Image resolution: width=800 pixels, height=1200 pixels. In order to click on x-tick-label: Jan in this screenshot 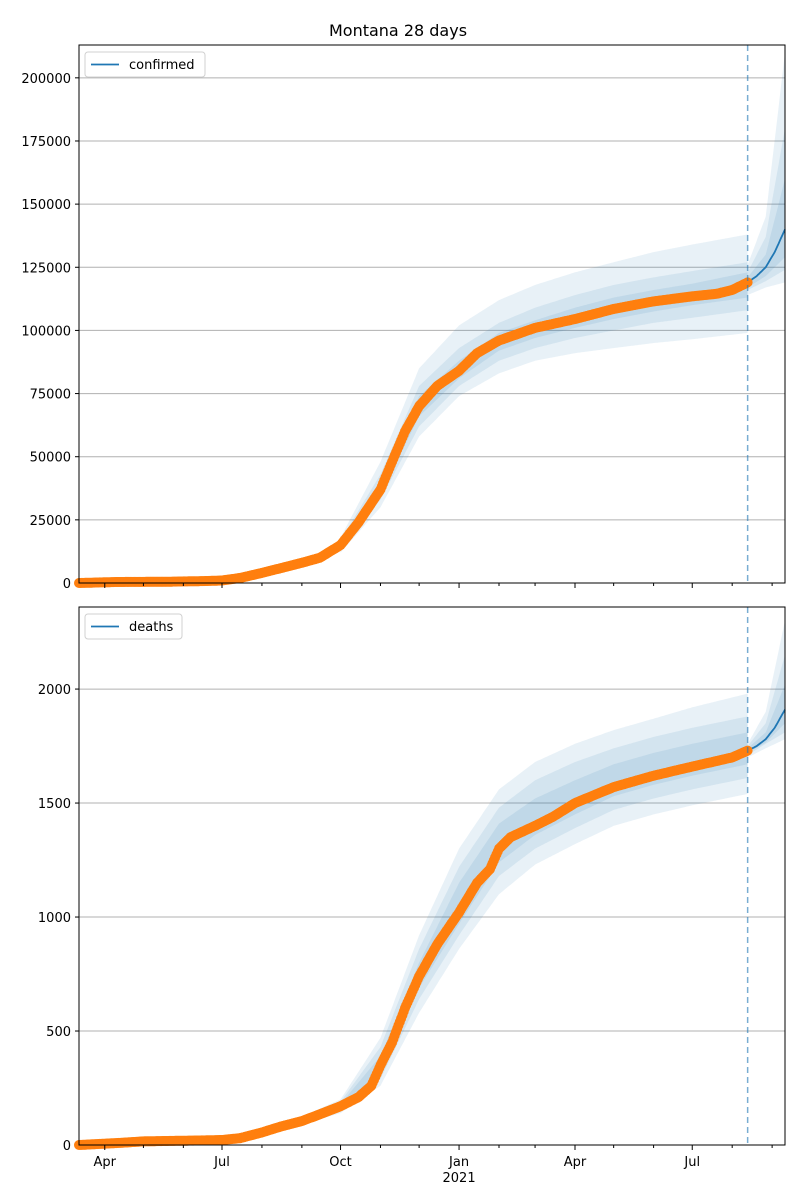, I will do `click(458, 1162)`.